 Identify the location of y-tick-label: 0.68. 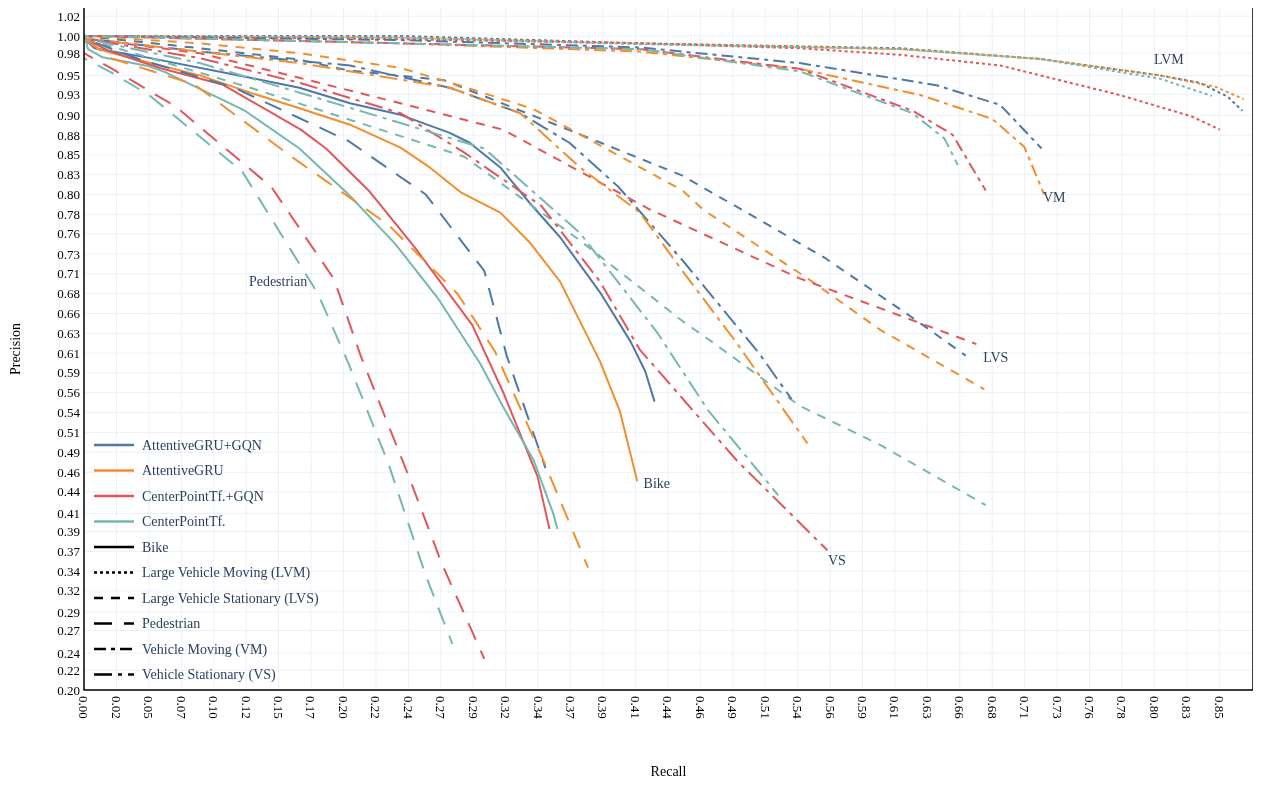
(68, 294).